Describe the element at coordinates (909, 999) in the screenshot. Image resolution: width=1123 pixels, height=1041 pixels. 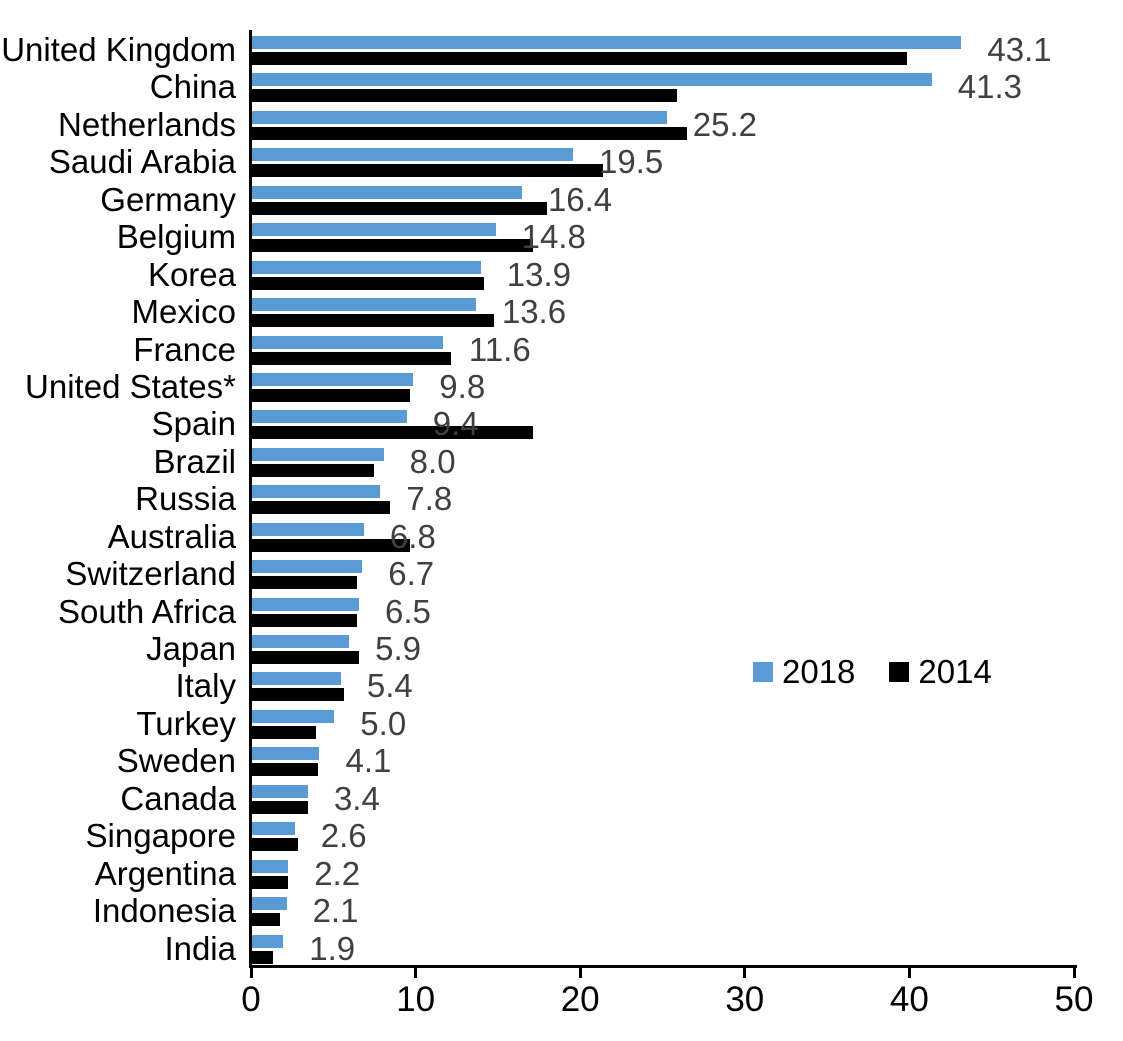
I see `x-tick-label: 40` at that location.